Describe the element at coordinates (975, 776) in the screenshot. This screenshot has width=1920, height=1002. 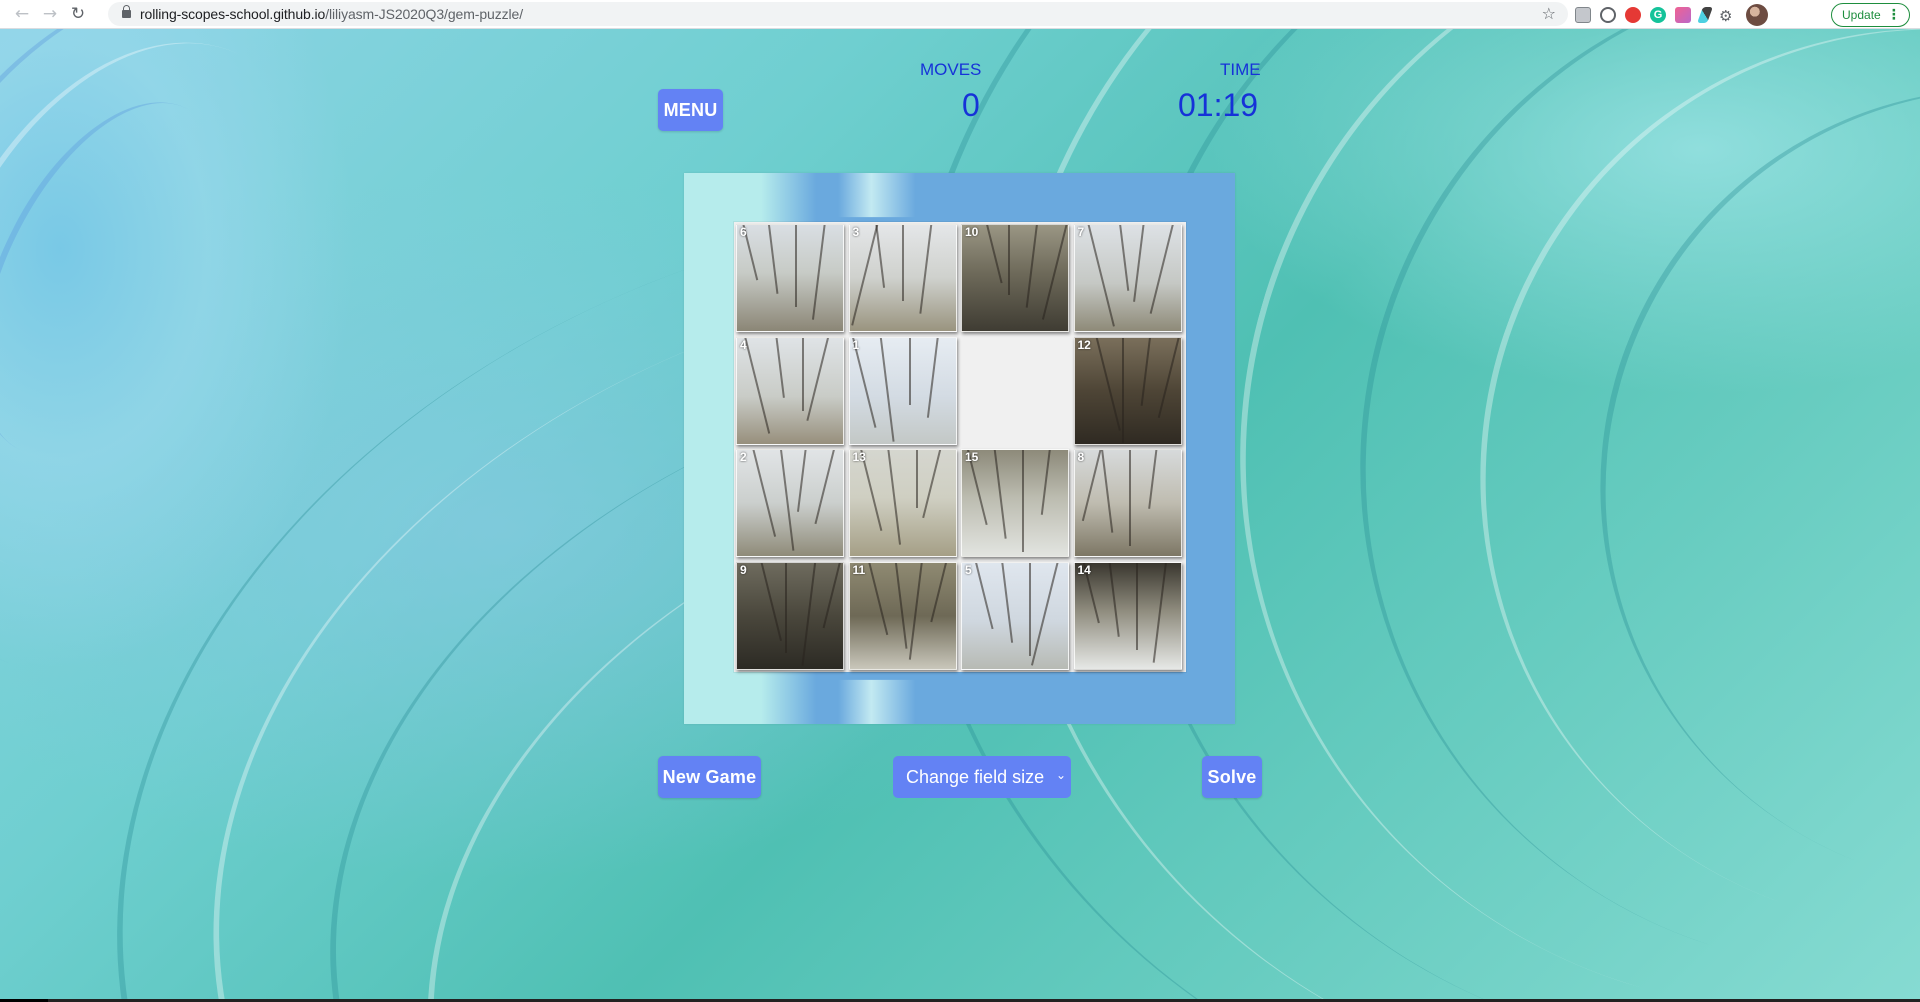
I see `field-size-label: Change field size` at that location.